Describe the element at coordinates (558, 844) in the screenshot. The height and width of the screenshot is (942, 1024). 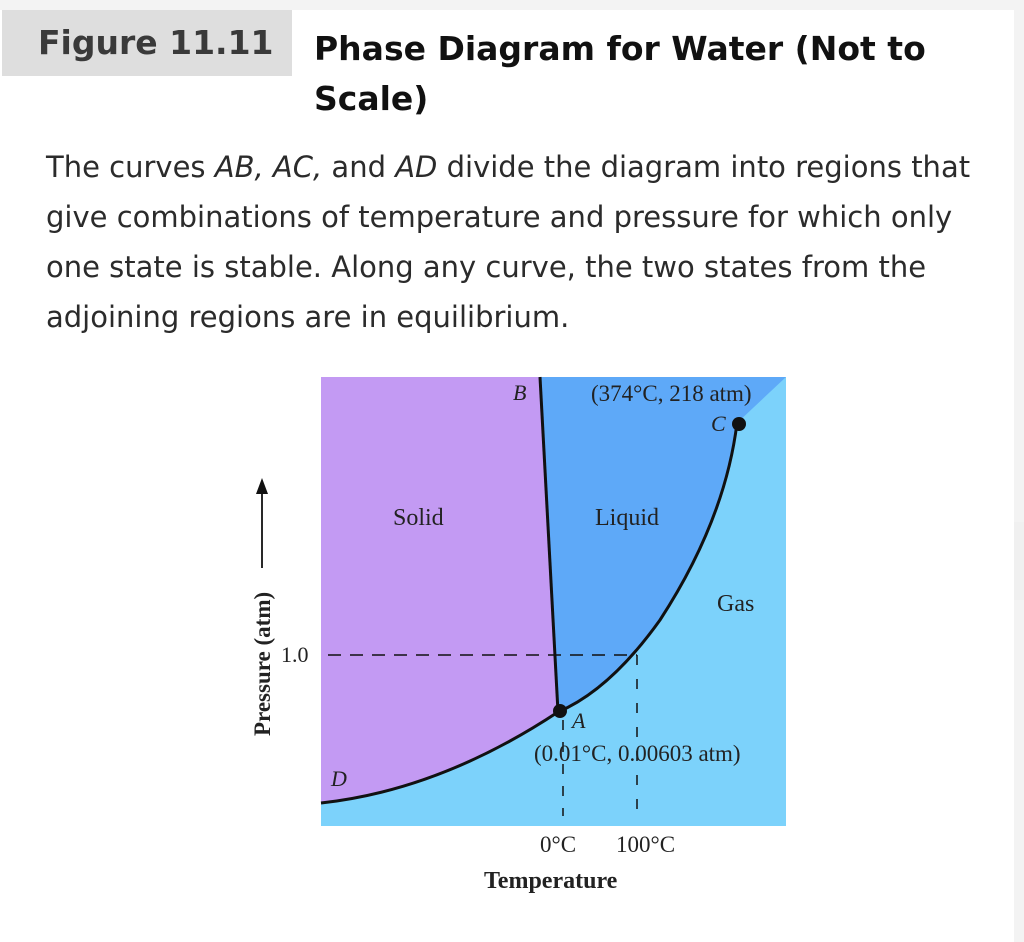
I see `x-axis-tick-0c: 0°C` at that location.